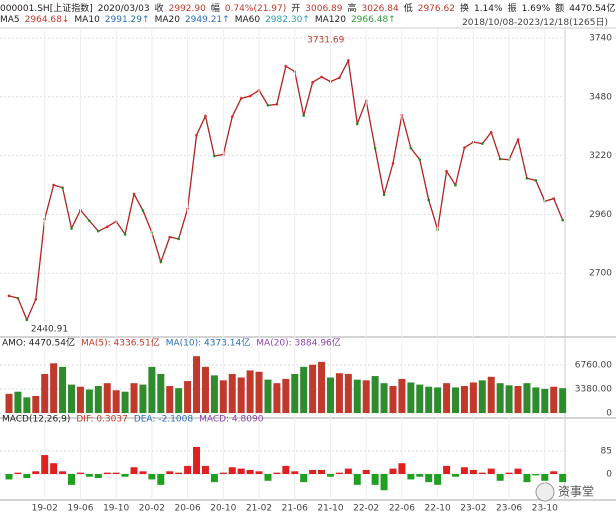  I want to click on x-tick-label: 23-10, so click(545, 509).